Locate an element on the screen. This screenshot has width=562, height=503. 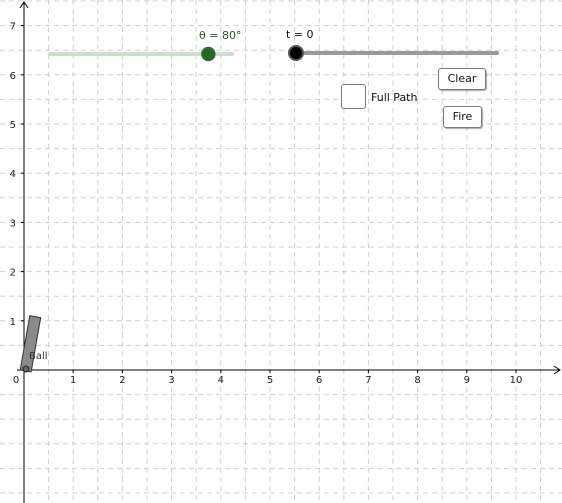
y-tick-label: 5 is located at coordinates (13, 125).